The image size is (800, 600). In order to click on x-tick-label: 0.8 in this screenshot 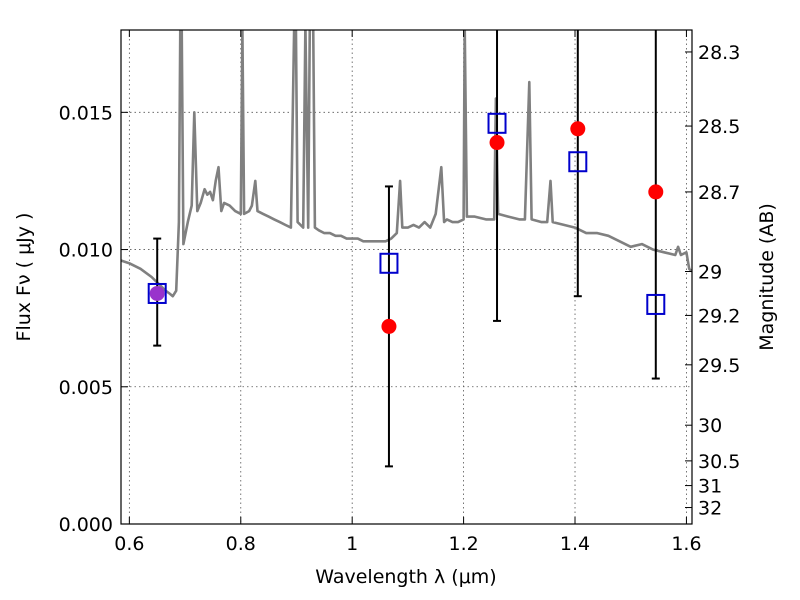, I will do `click(241, 544)`.